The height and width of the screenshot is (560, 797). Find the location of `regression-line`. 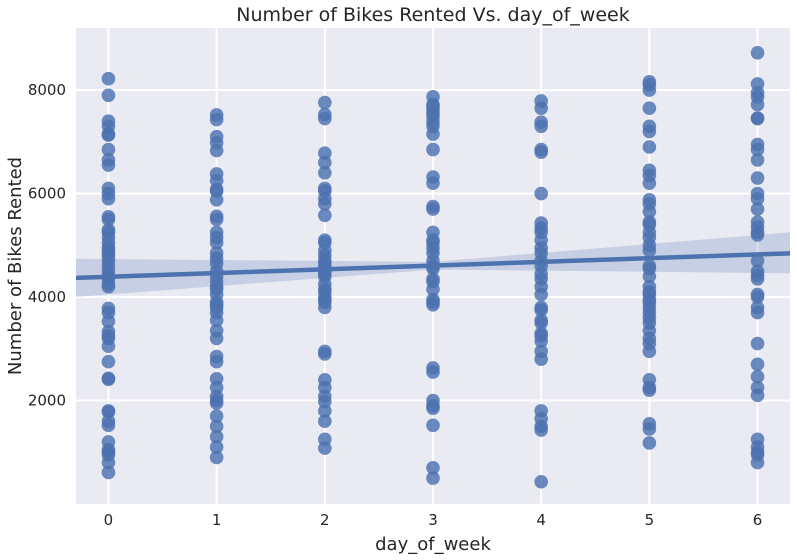

regression-line is located at coordinates (433, 266).